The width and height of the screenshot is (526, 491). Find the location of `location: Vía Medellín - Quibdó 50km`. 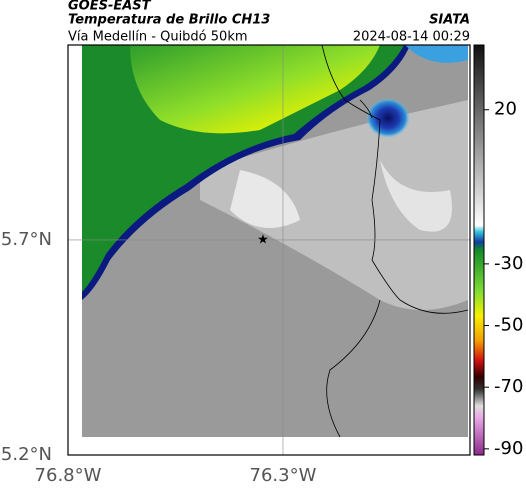

location: Vía Medellín - Quibdó 50km is located at coordinates (158, 37).